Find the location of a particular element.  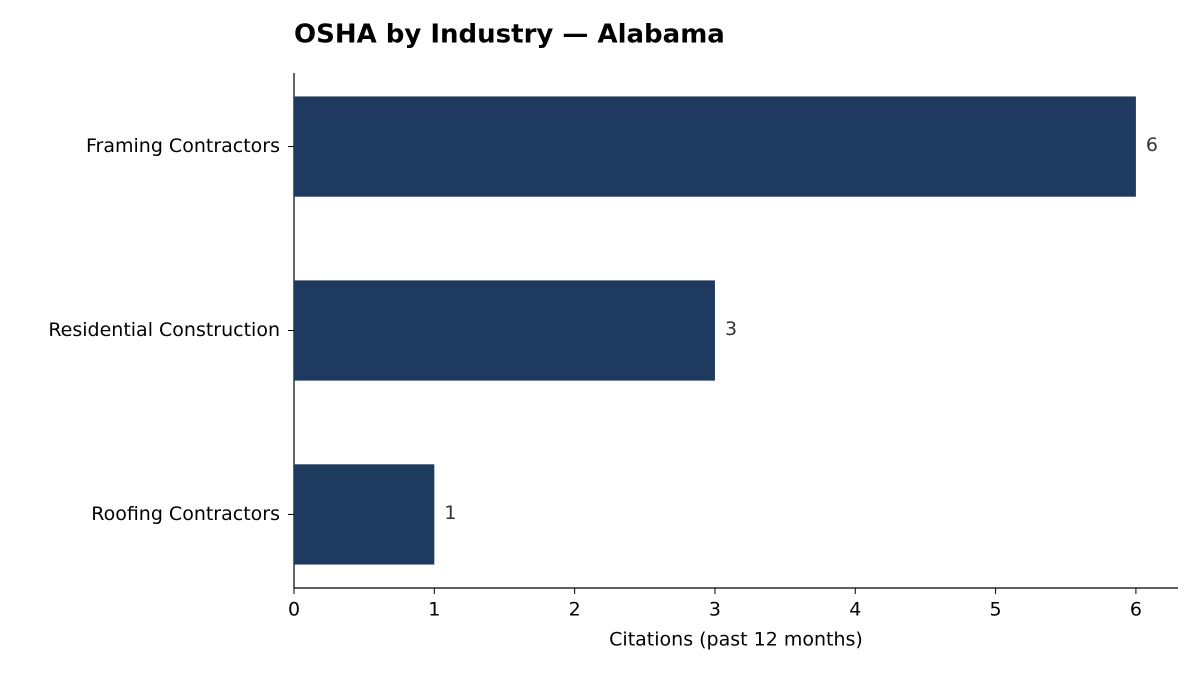

x-tick-label: 3 is located at coordinates (715, 610).